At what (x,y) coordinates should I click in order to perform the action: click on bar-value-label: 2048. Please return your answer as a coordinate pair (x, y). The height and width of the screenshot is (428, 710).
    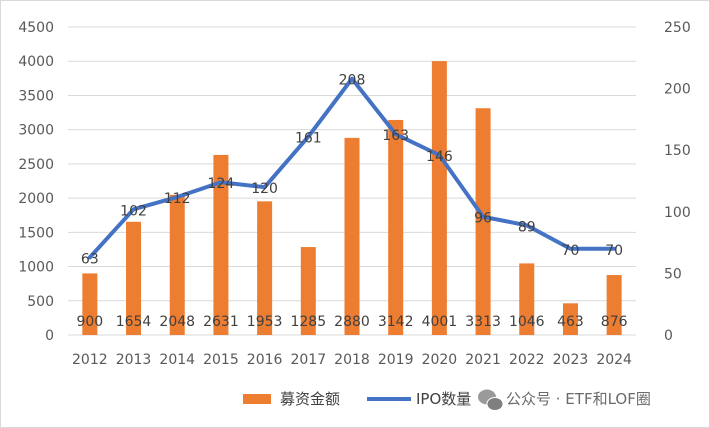
    Looking at the image, I should click on (177, 322).